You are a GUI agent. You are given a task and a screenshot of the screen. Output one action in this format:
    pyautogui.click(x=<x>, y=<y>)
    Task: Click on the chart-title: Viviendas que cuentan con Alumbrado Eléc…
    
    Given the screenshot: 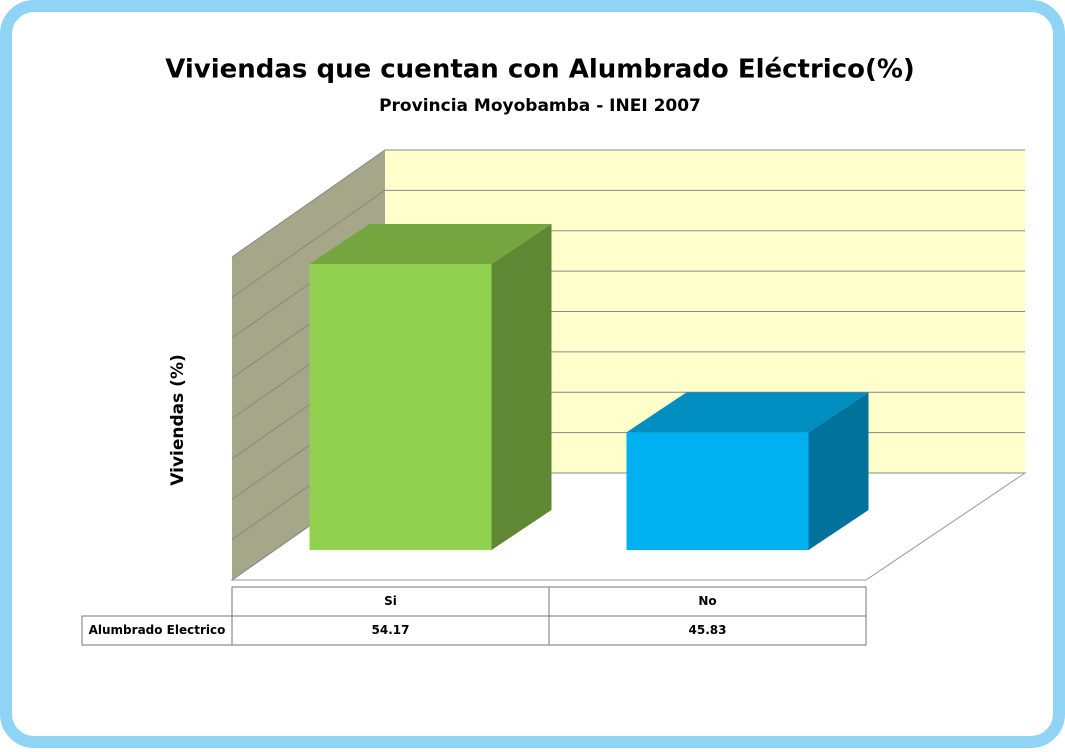 What is the action you would take?
    pyautogui.click(x=540, y=70)
    